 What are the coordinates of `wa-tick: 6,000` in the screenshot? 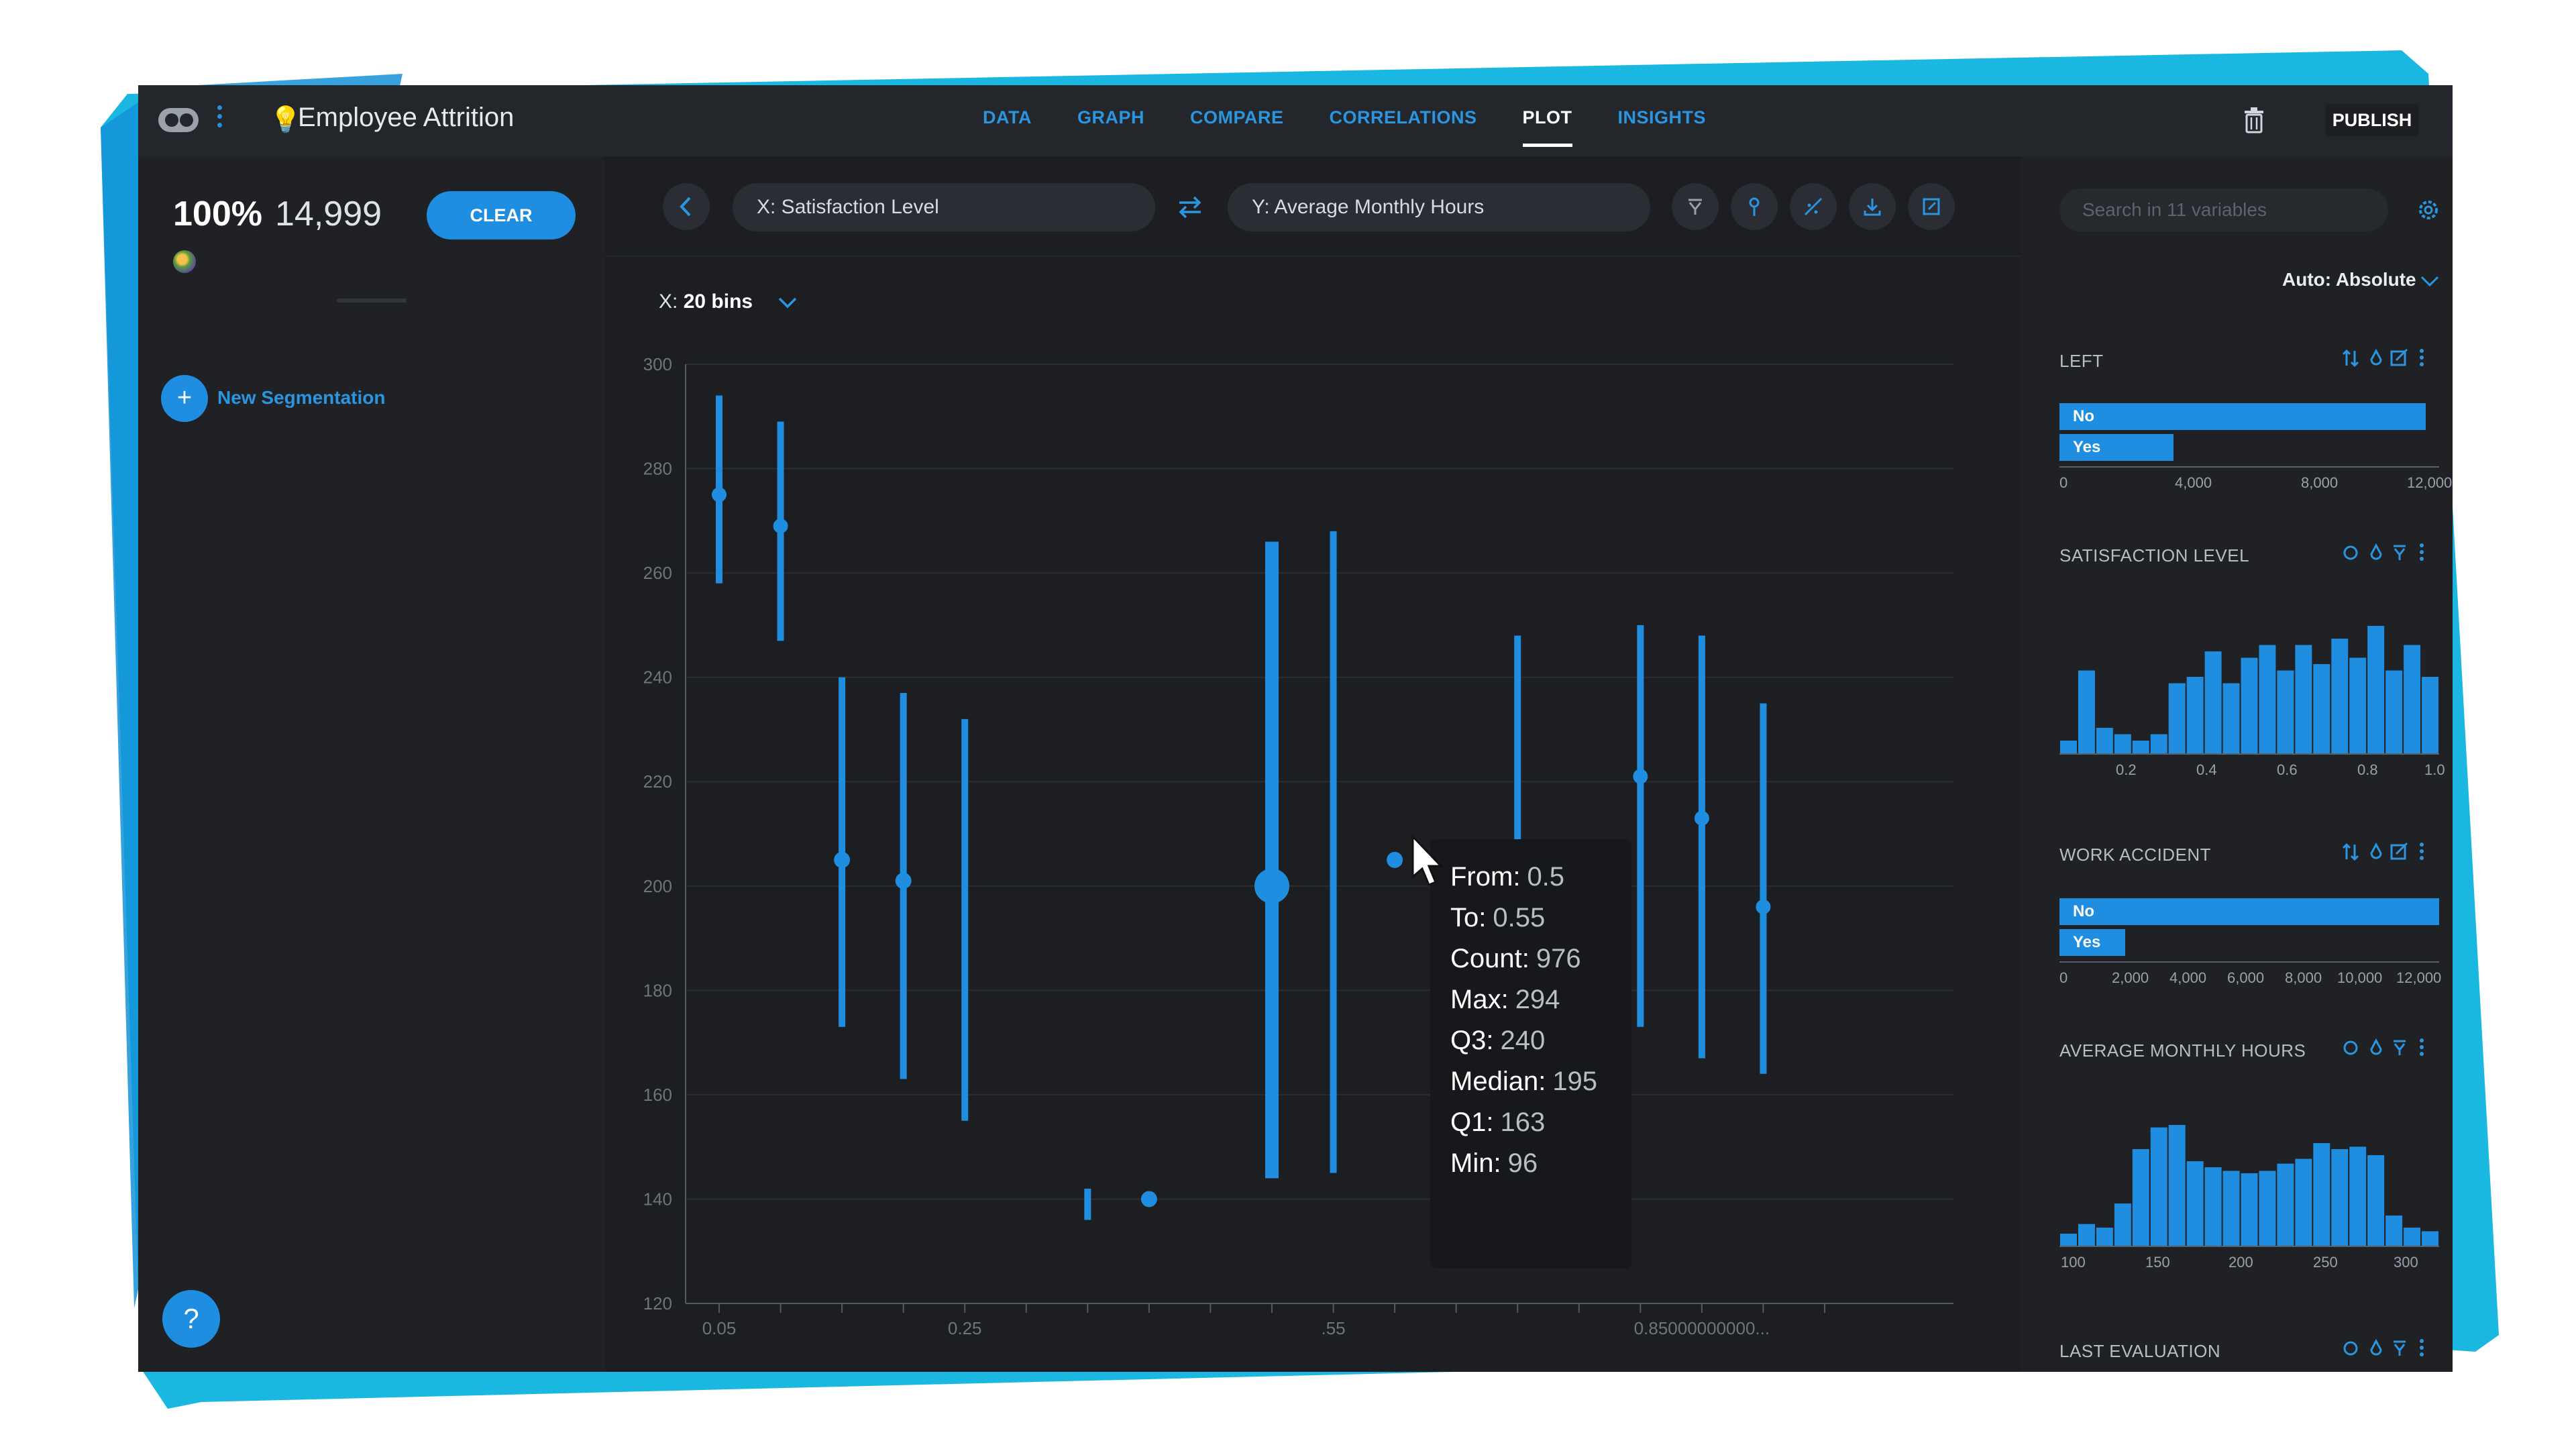 It's located at (2246, 977).